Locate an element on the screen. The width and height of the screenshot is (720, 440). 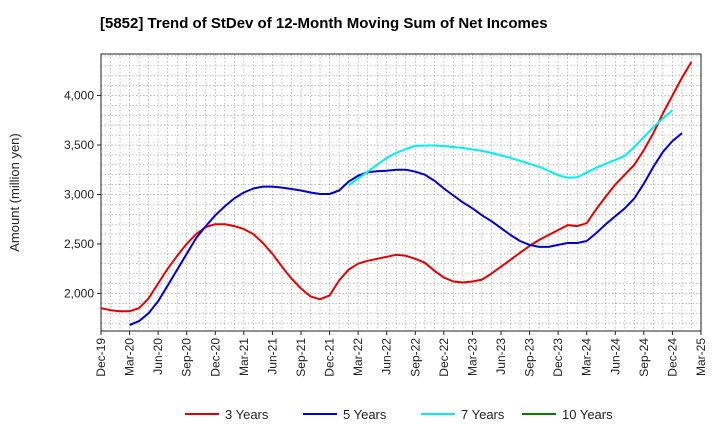
x-tick-label: Jun-20 is located at coordinates (158, 356).